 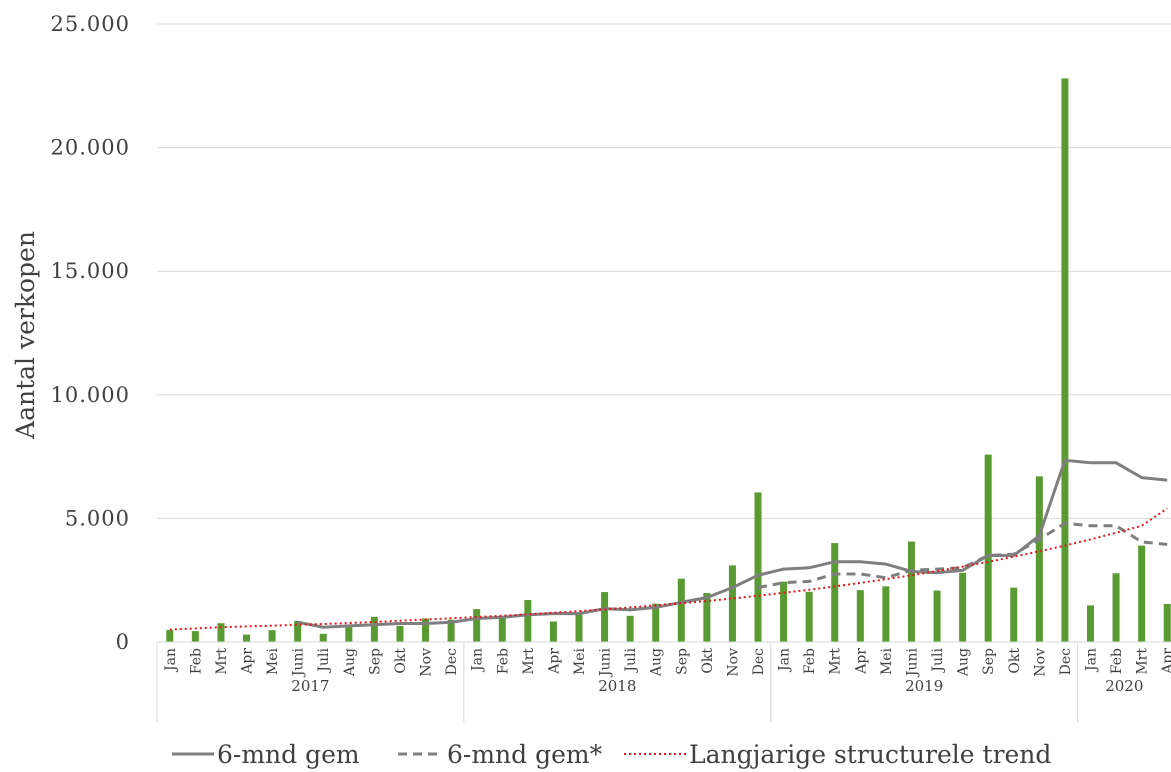 I want to click on year-label: 2020, so click(x=1124, y=686).